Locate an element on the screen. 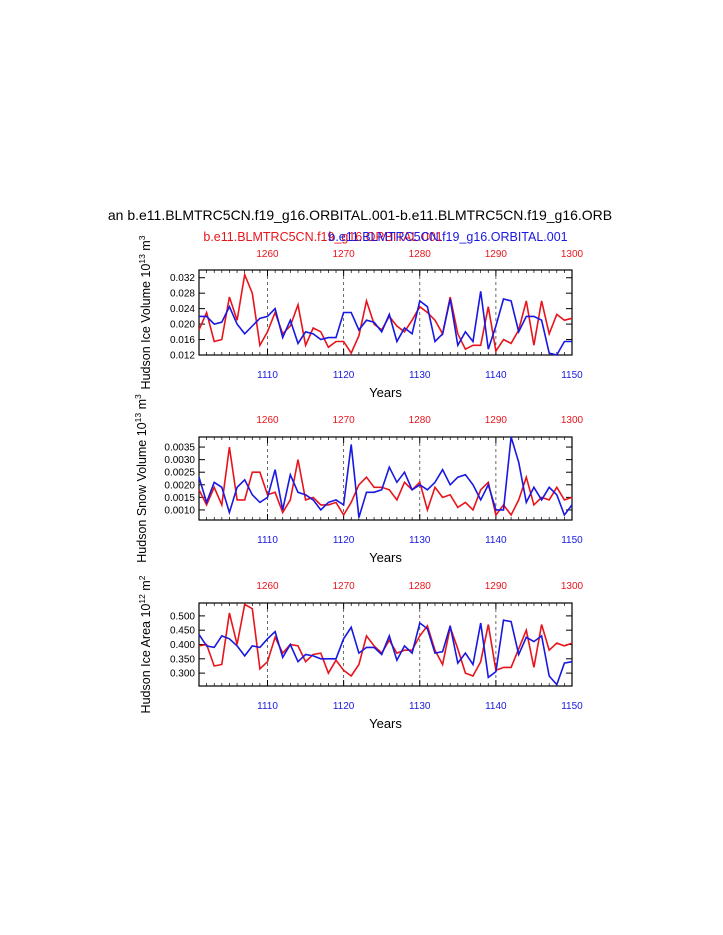 This screenshot has width=723, height=935. y-tick-label: 0.012 is located at coordinates (182, 356).